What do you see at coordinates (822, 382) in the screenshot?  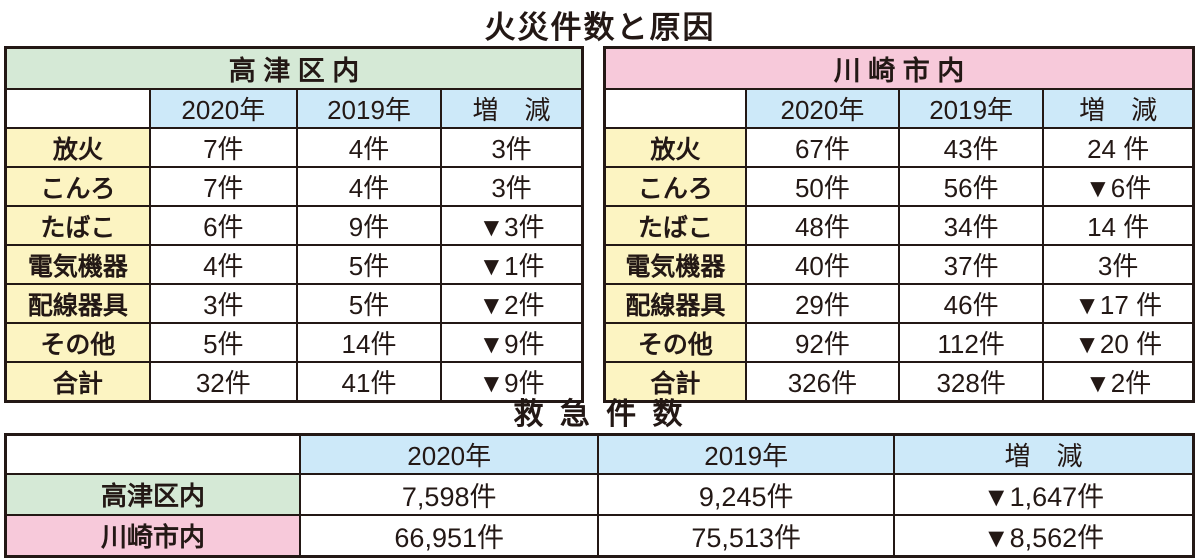 I see `value-2020: 326件` at bounding box center [822, 382].